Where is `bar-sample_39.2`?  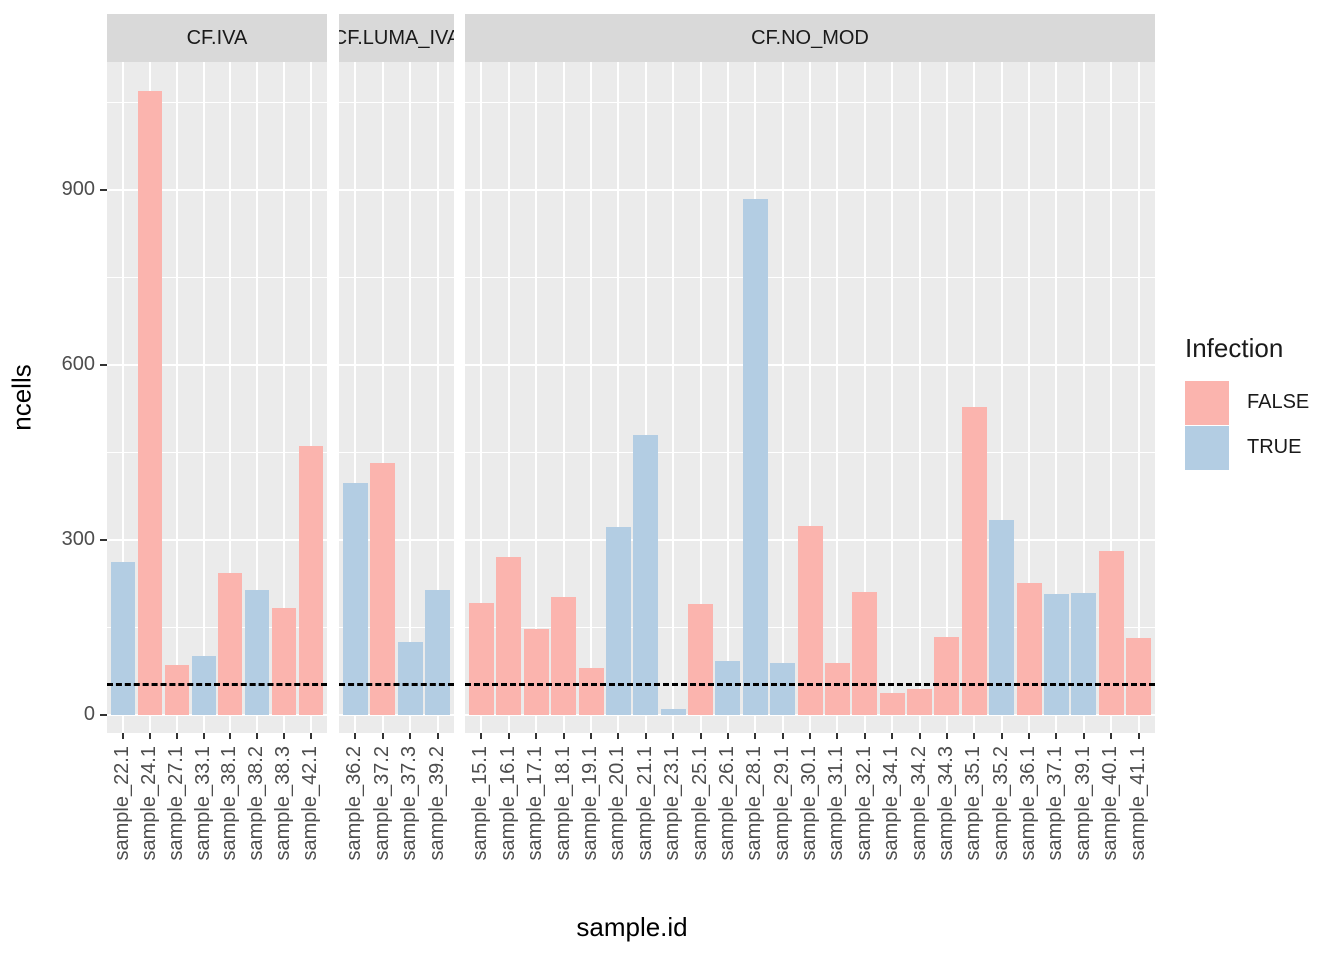
bar-sample_39.2 is located at coordinates (438, 652).